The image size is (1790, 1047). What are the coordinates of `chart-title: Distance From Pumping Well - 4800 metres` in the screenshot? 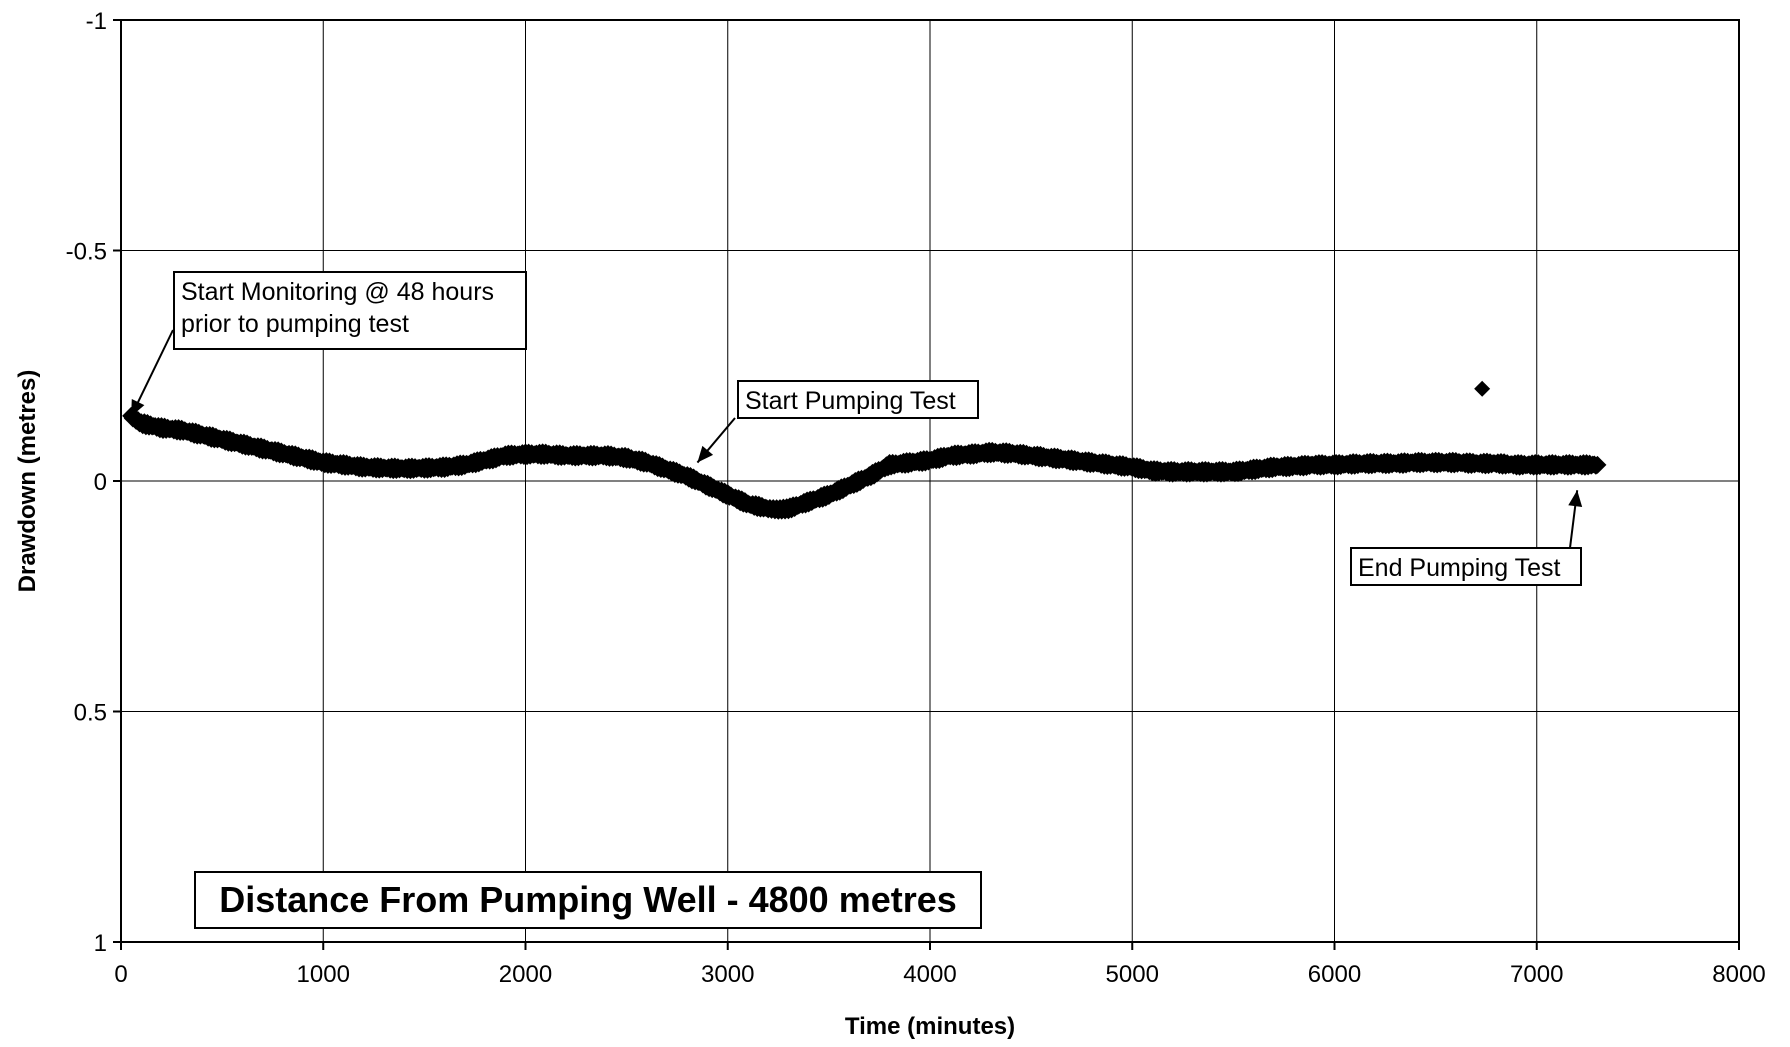 It's located at (588, 899).